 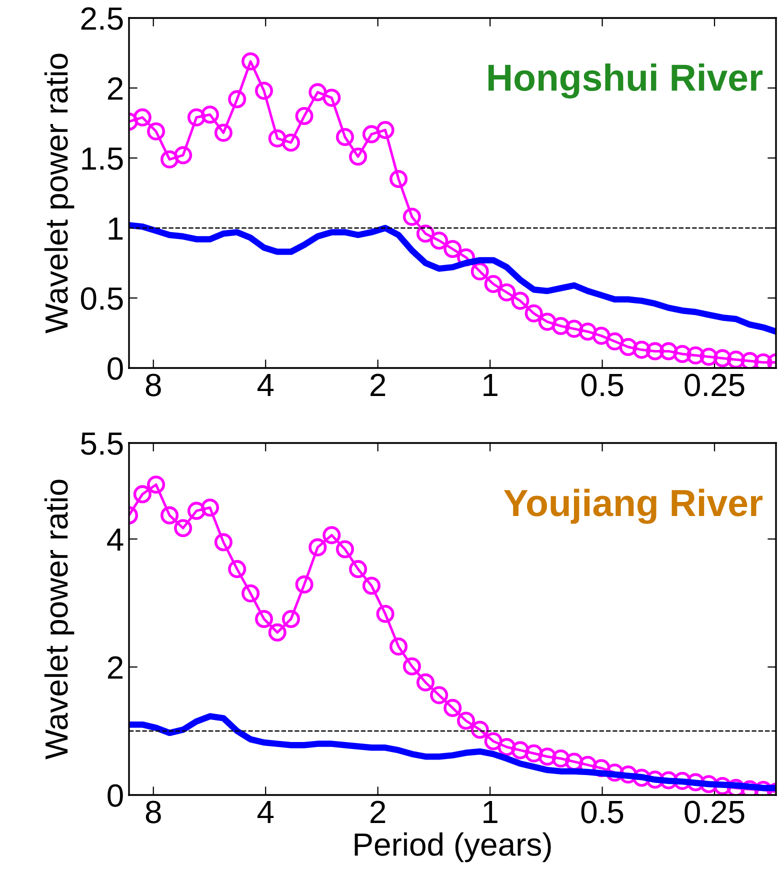 What do you see at coordinates (101, 298) in the screenshot?
I see `y-tick-label: 0.5` at bounding box center [101, 298].